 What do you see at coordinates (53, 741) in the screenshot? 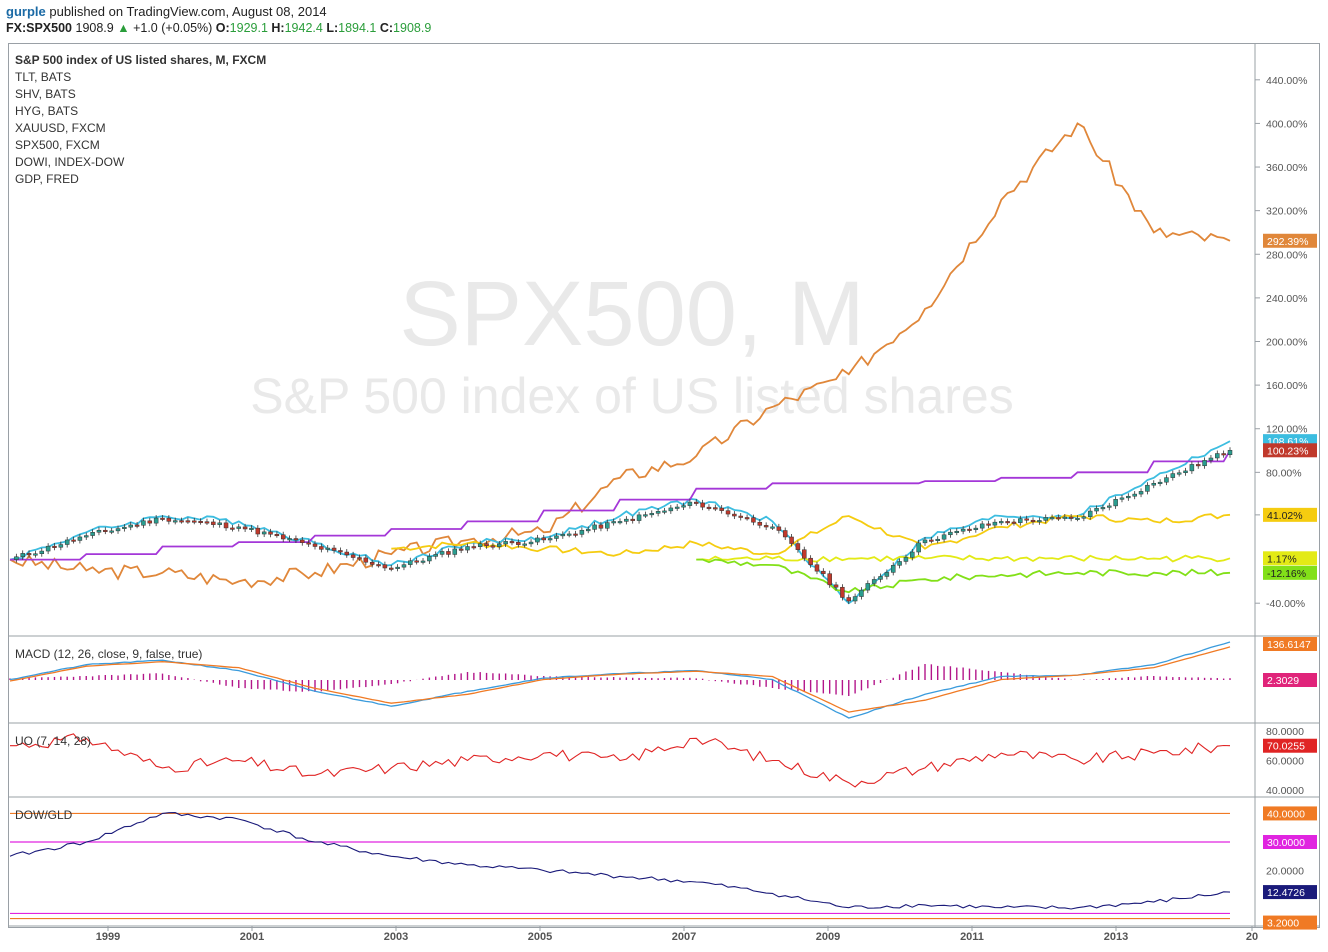
I see `uo-pane-title: UO (7, 14, 28)` at bounding box center [53, 741].